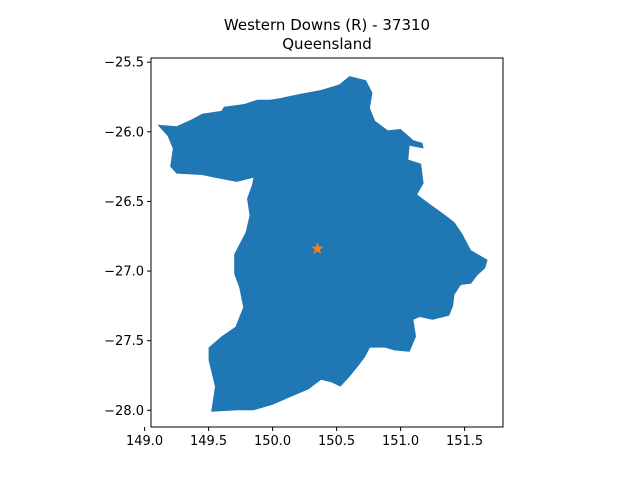 Image resolution: width=640 pixels, height=480 pixels. What do you see at coordinates (124, 63) in the screenshot?
I see `y-tick-label: −25.5` at bounding box center [124, 63].